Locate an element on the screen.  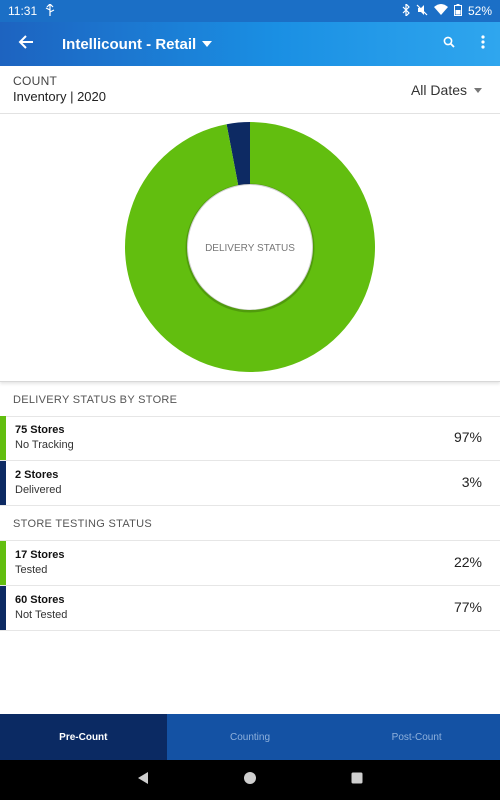
status-percent: 97% is located at coordinates (467, 437).